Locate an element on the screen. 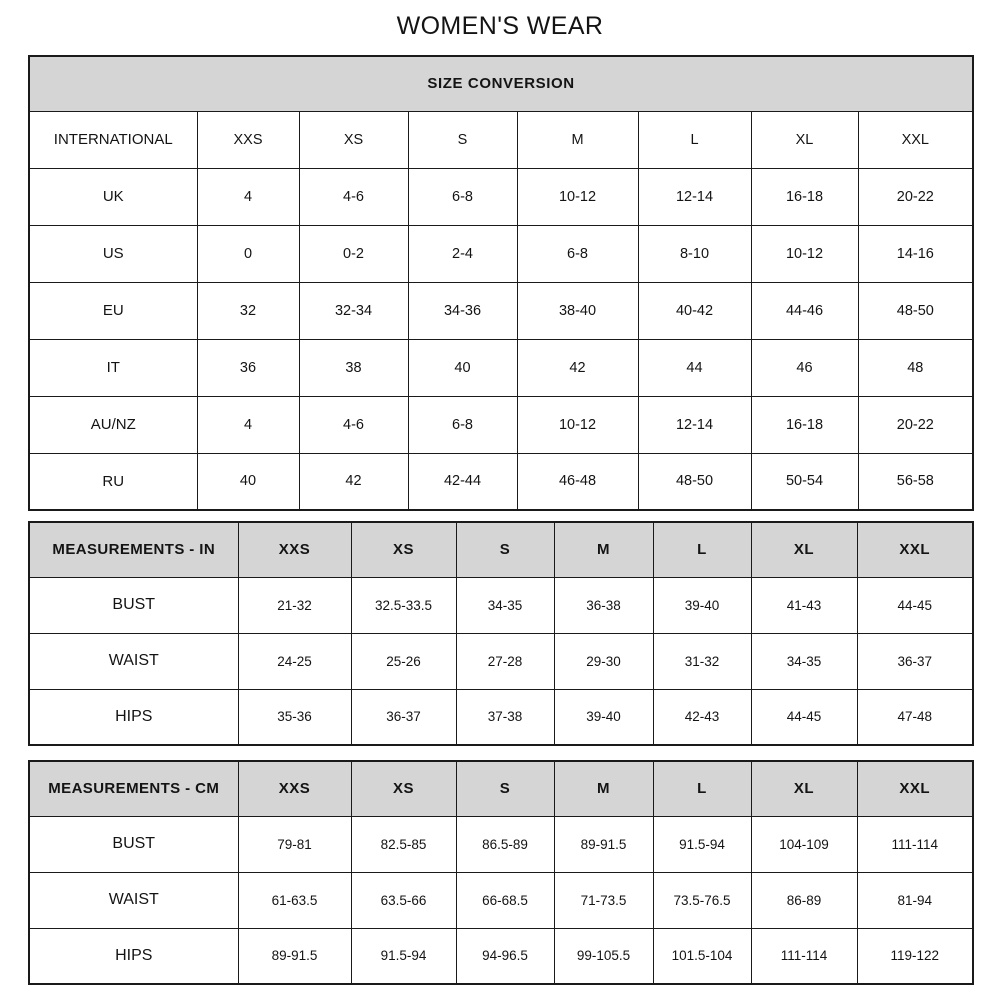  cell-us-l: 8-10 is located at coordinates (694, 253).